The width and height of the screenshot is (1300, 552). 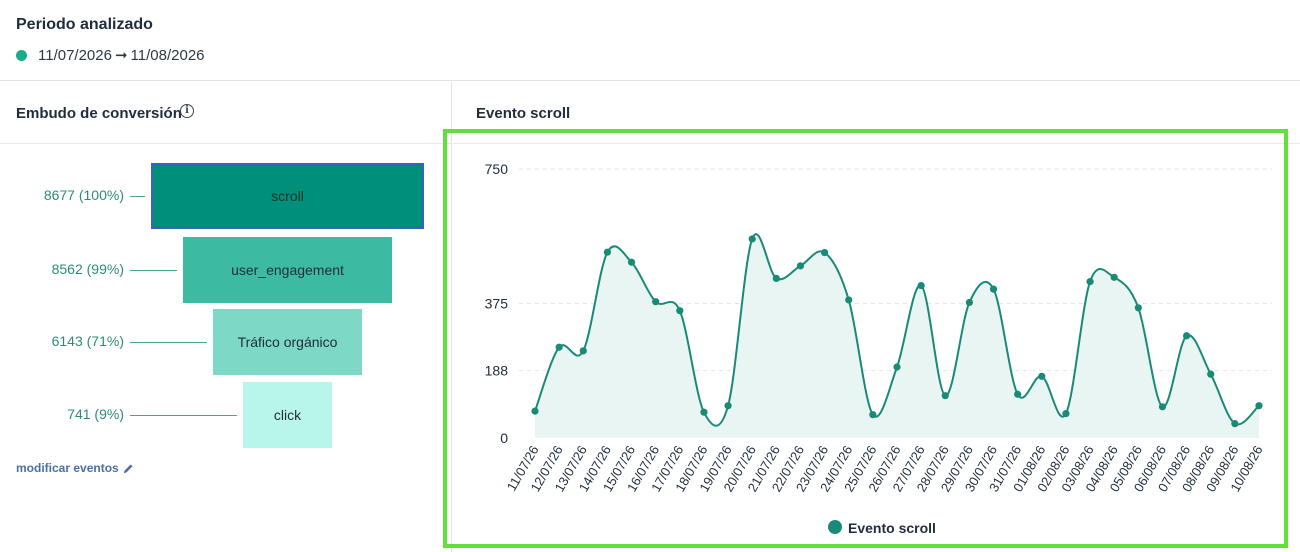 I want to click on funnel-step-name: Tráfico orgánico, so click(x=287, y=342).